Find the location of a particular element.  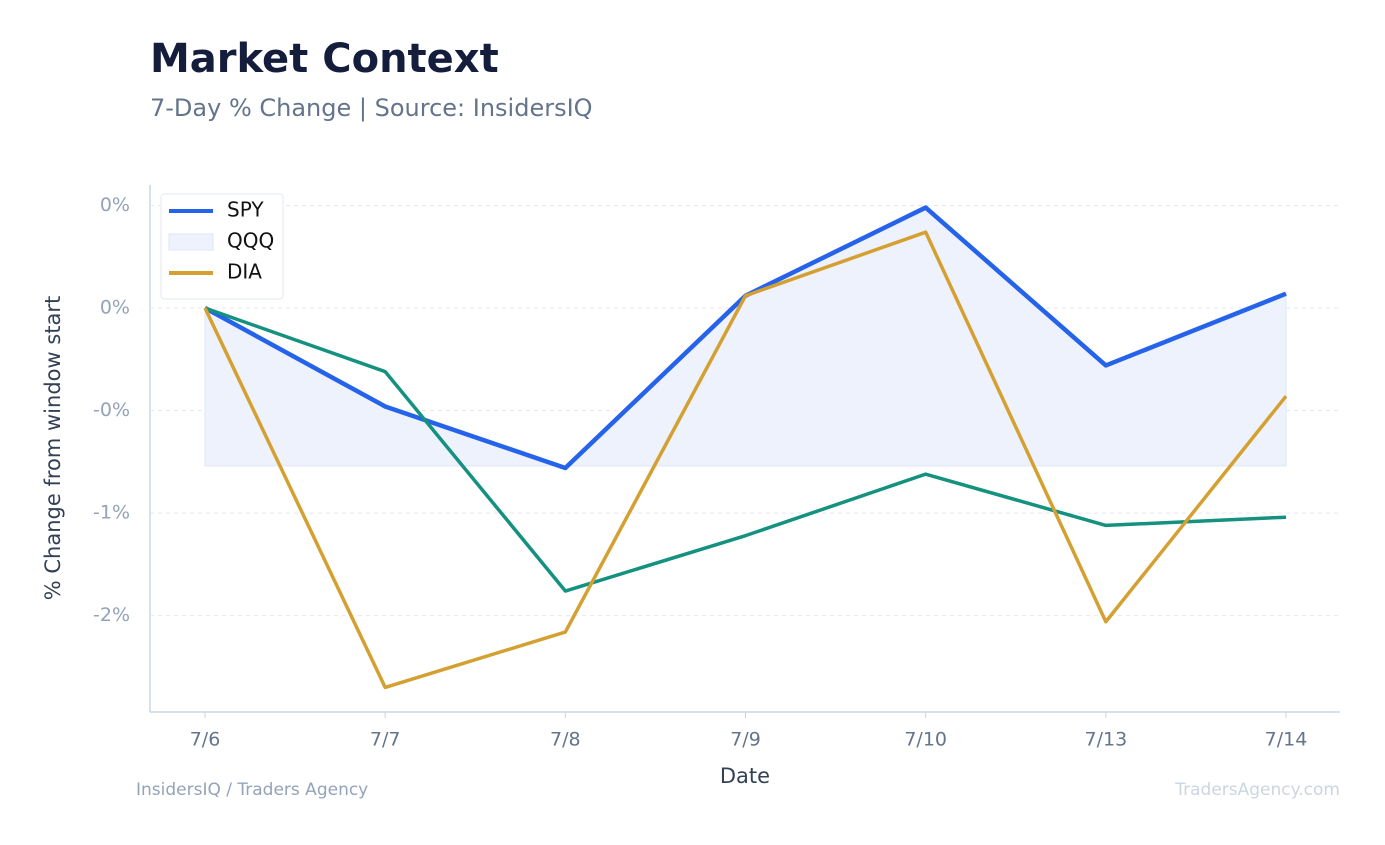

x-tick-label: 7/6 is located at coordinates (205, 740).